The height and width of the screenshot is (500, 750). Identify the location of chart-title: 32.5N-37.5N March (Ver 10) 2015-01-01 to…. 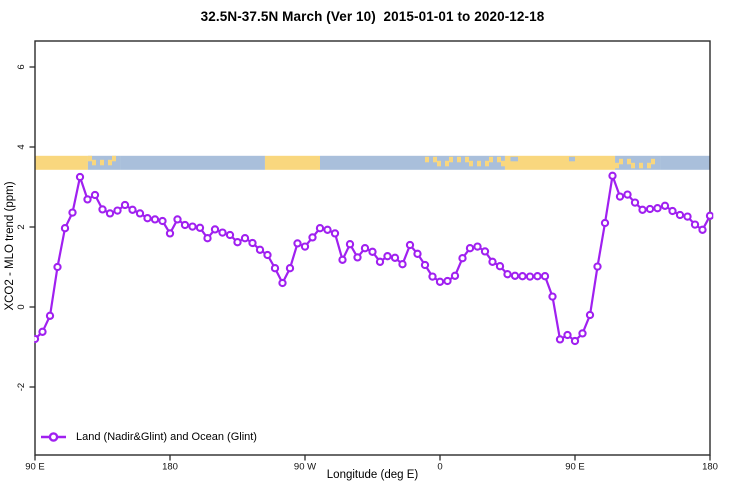
(372, 16).